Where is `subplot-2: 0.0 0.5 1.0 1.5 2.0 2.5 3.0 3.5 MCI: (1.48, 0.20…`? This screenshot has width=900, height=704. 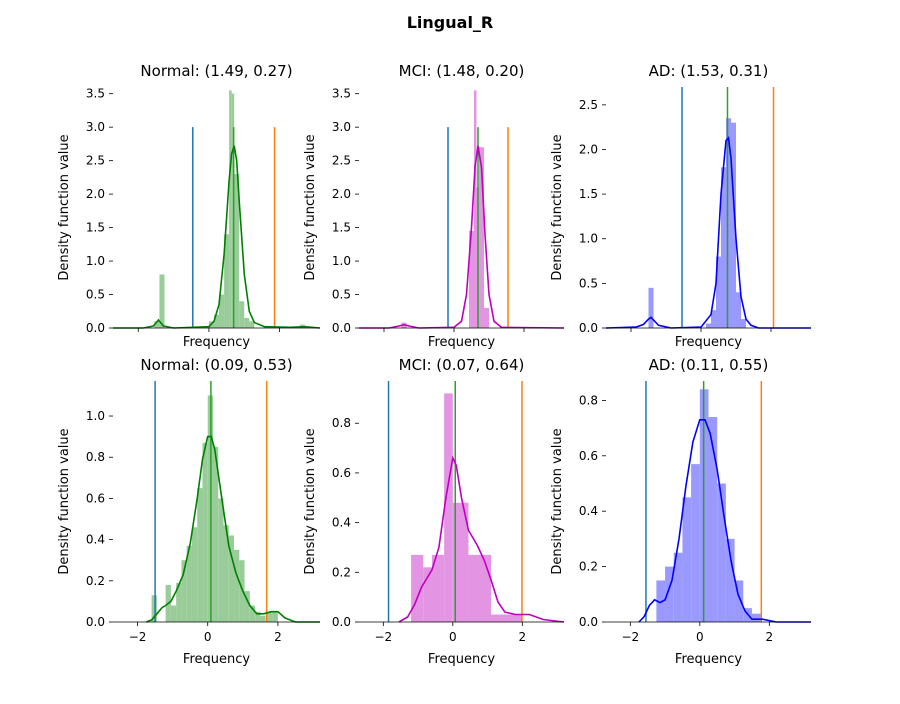 subplot-2: 0.0 0.5 1.0 1.5 2.0 2.5 3.0 3.5 MCI: (1.48, 0.20… is located at coordinates (434, 206).